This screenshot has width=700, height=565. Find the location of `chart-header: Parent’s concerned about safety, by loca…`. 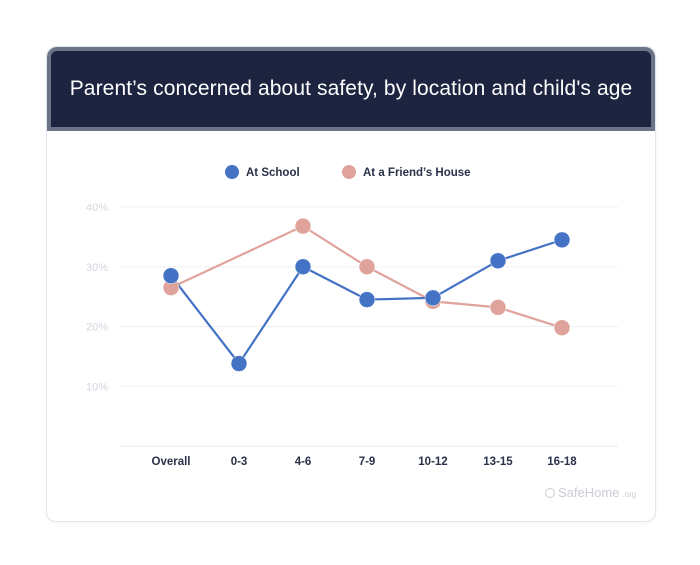

chart-header: Parent’s concerned about safety, by loca… is located at coordinates (351, 89).